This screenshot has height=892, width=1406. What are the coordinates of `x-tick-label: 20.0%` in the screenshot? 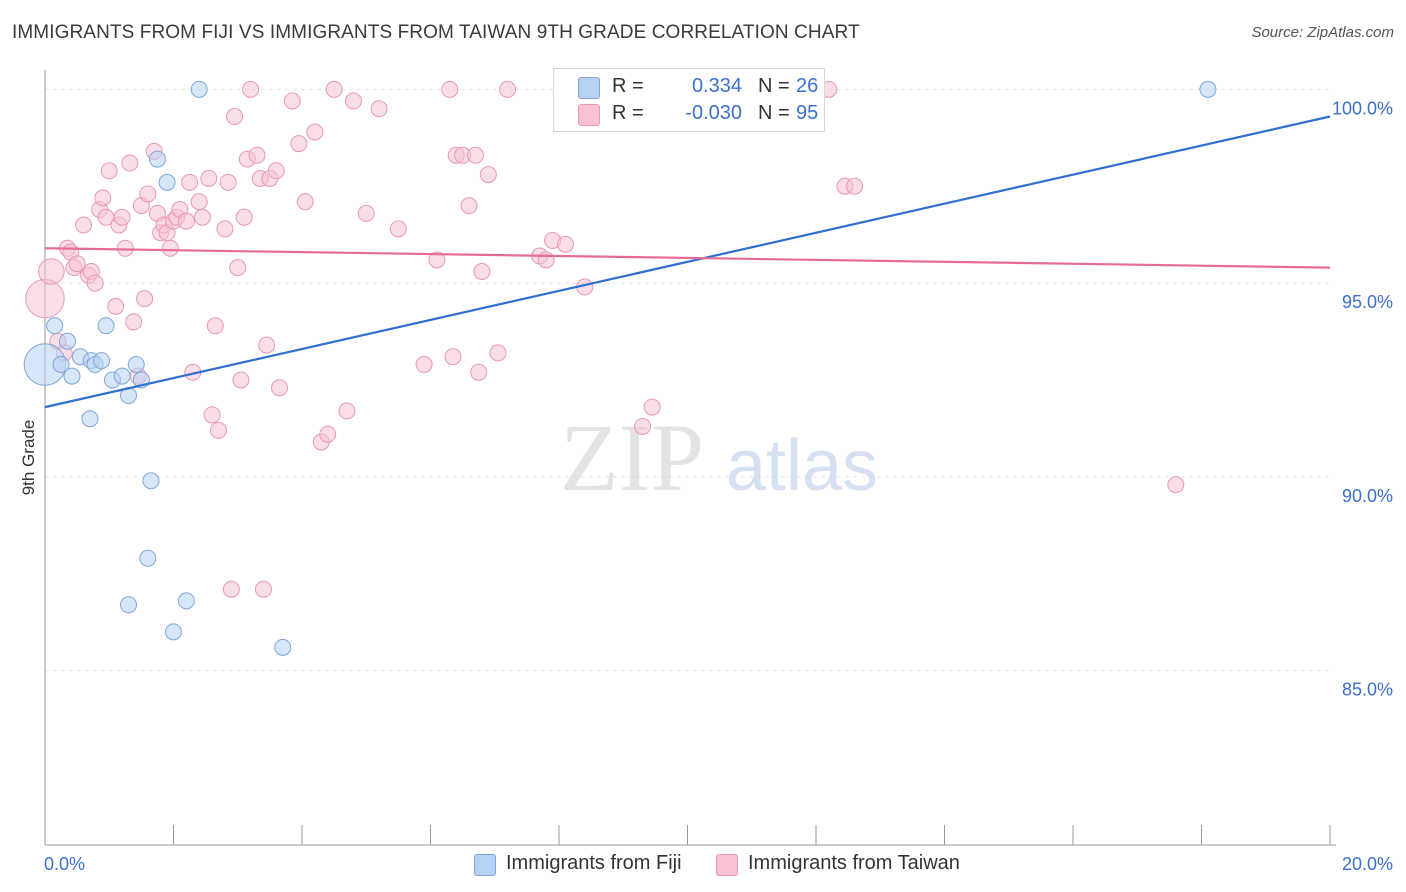 It's located at (1367, 864).